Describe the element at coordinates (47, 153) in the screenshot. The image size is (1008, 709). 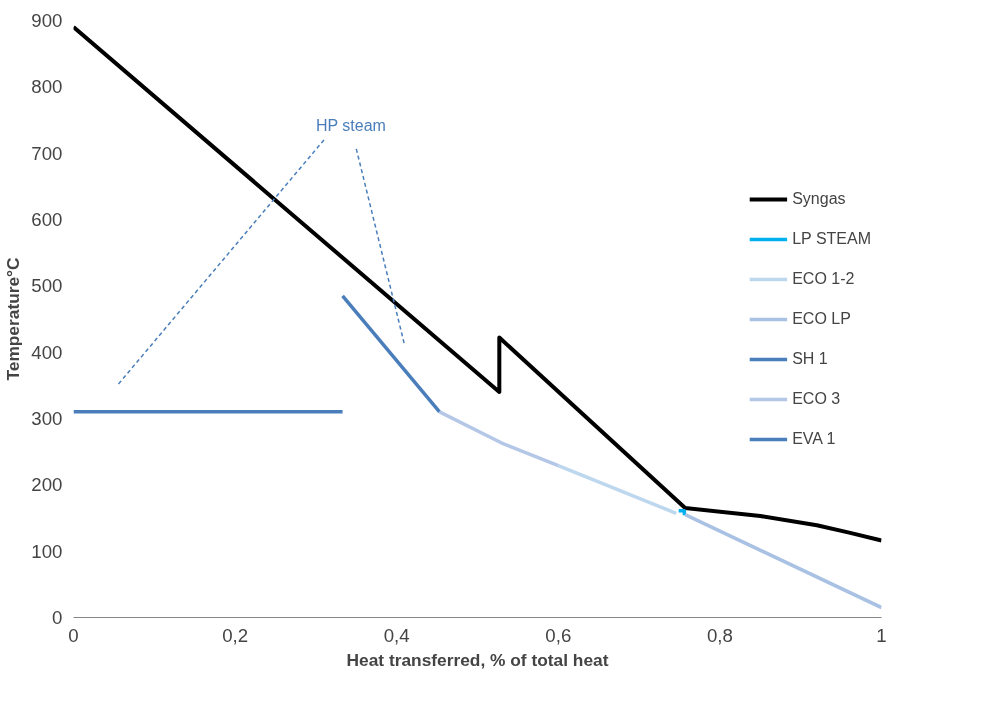
I see `y-tick-label: 700` at that location.